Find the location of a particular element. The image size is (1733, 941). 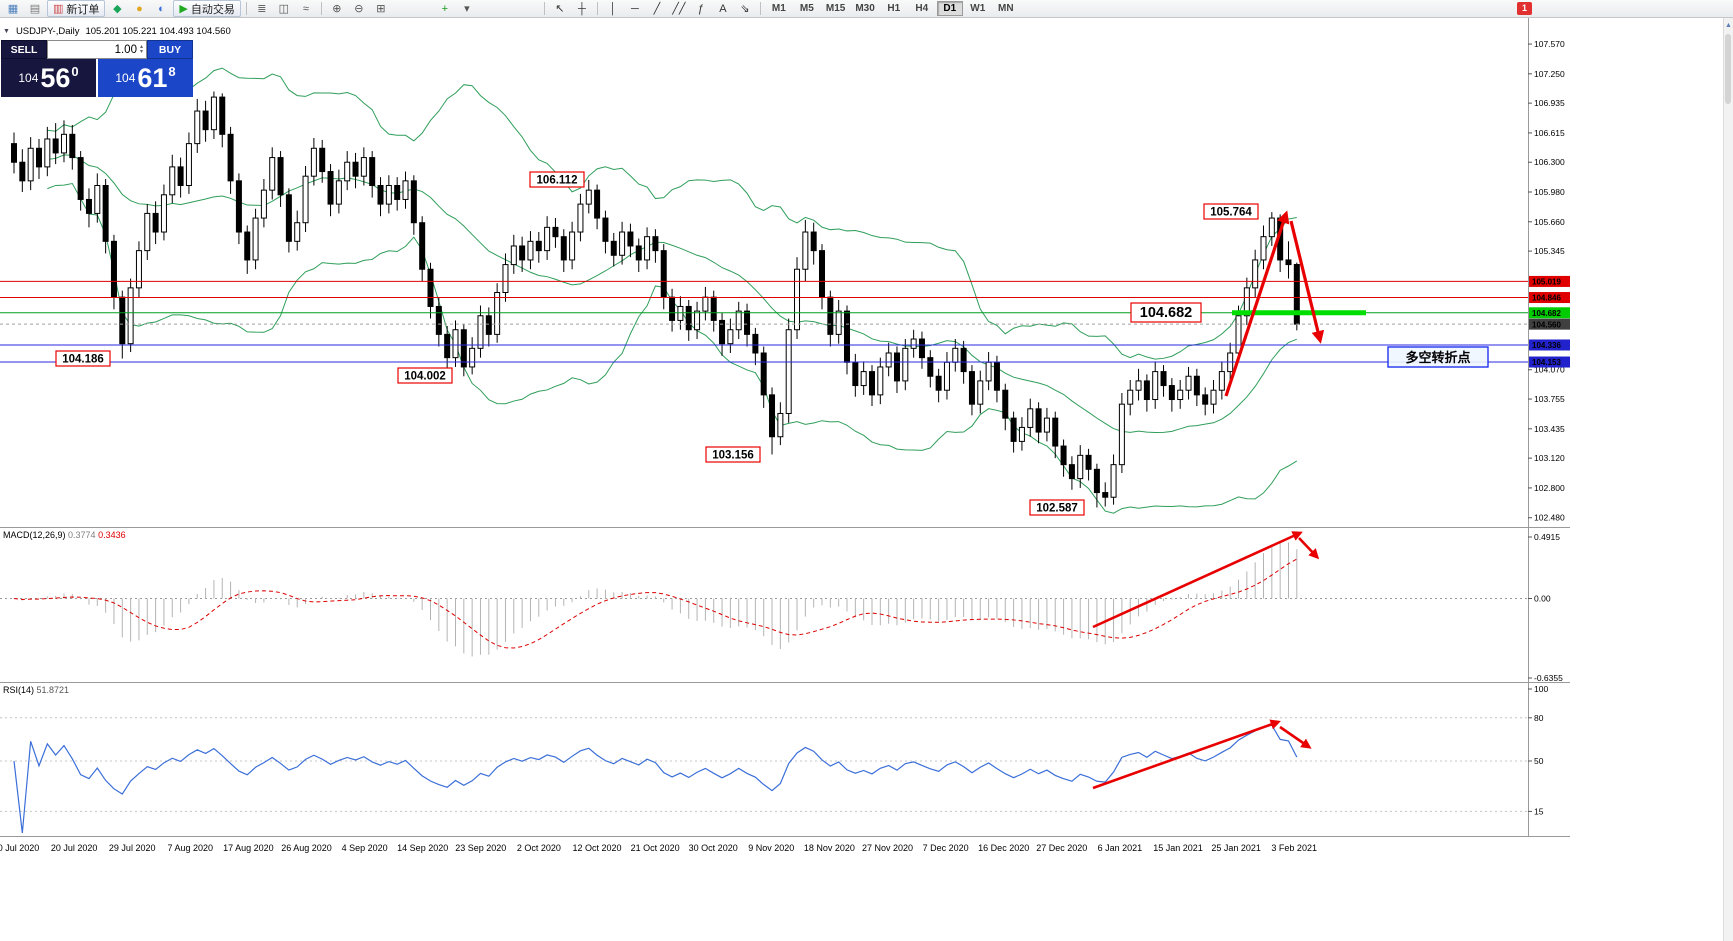

volume-up-button: ▴ is located at coordinates (141, 46).